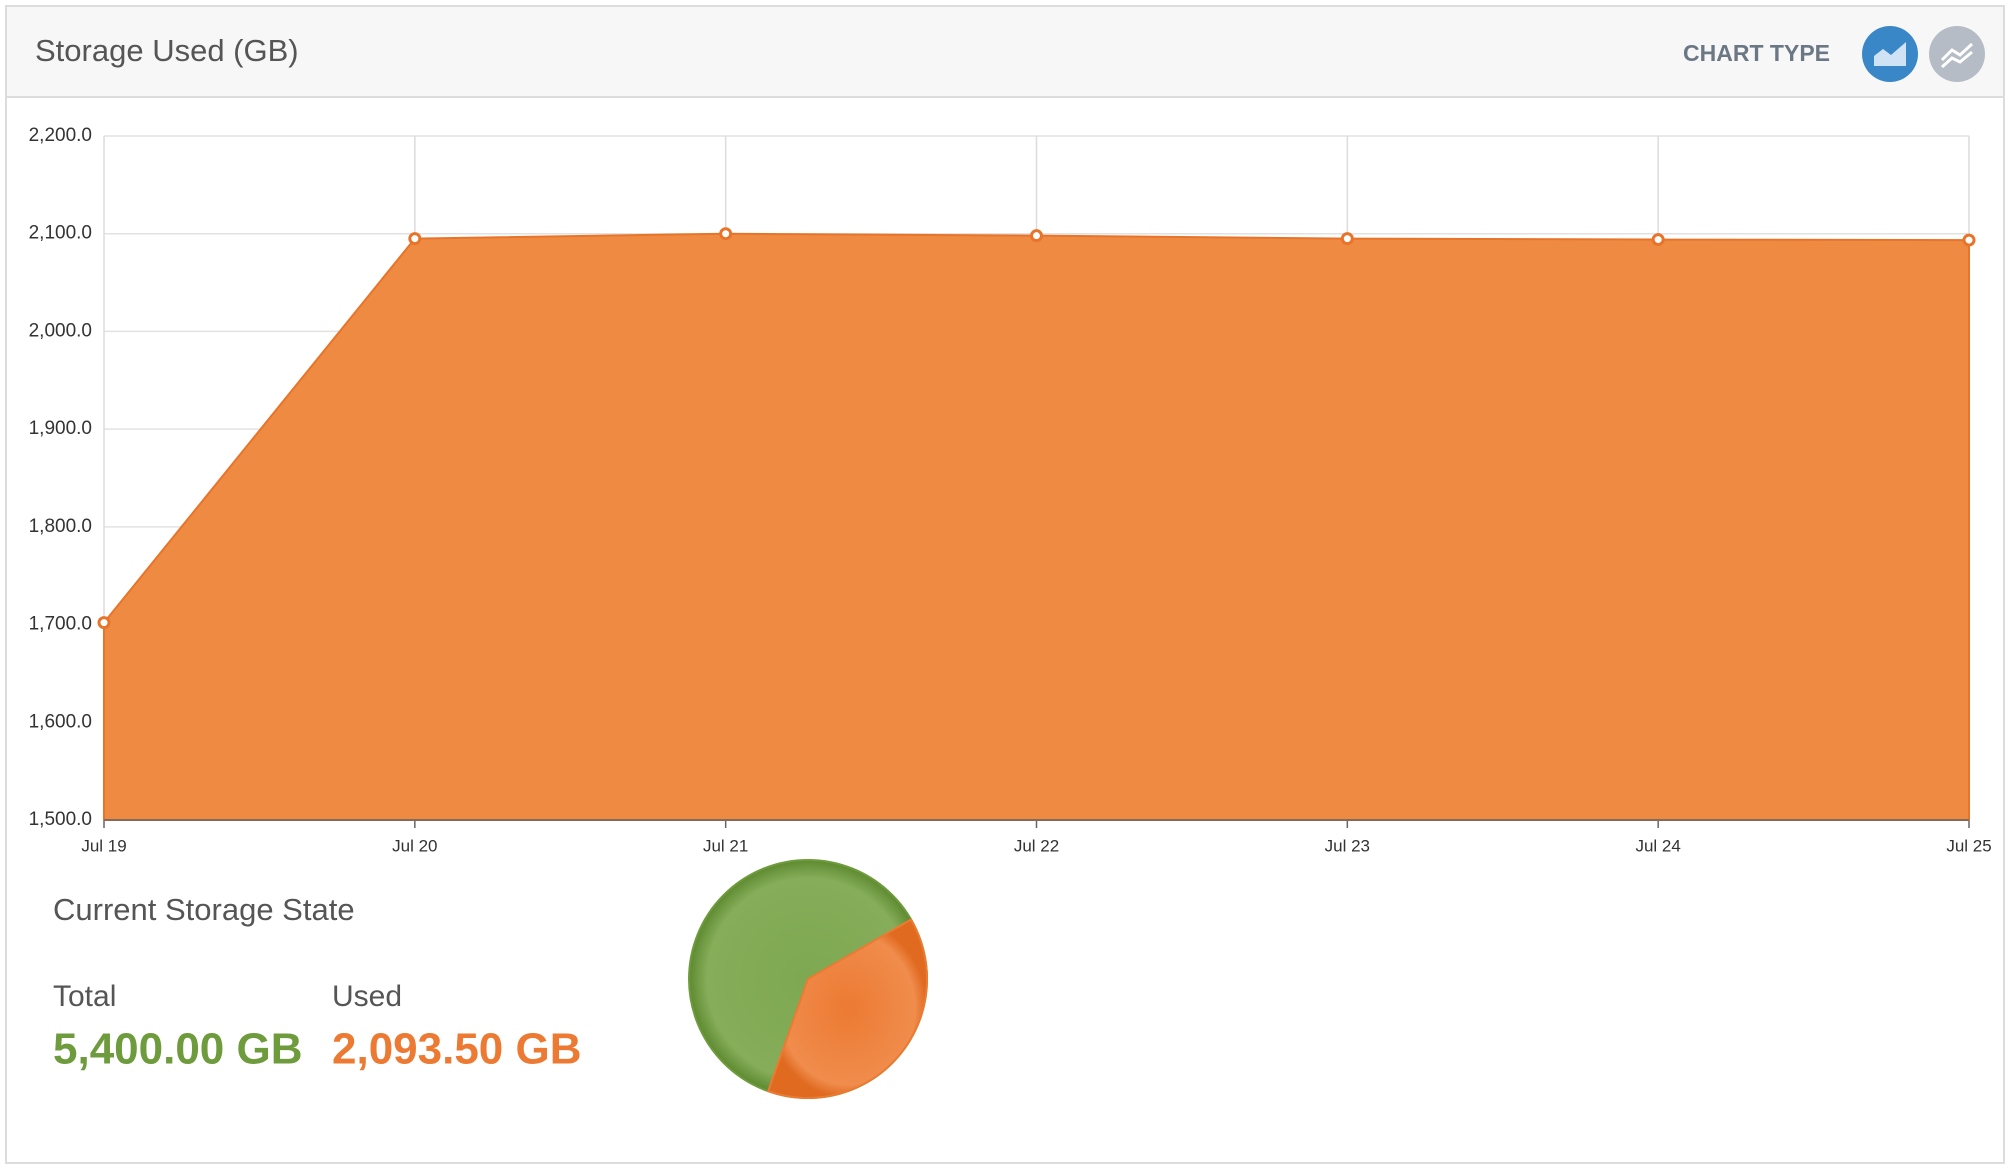 The width and height of the screenshot is (2010, 1172). I want to click on x-tick-label: Jul 21, so click(725, 845).